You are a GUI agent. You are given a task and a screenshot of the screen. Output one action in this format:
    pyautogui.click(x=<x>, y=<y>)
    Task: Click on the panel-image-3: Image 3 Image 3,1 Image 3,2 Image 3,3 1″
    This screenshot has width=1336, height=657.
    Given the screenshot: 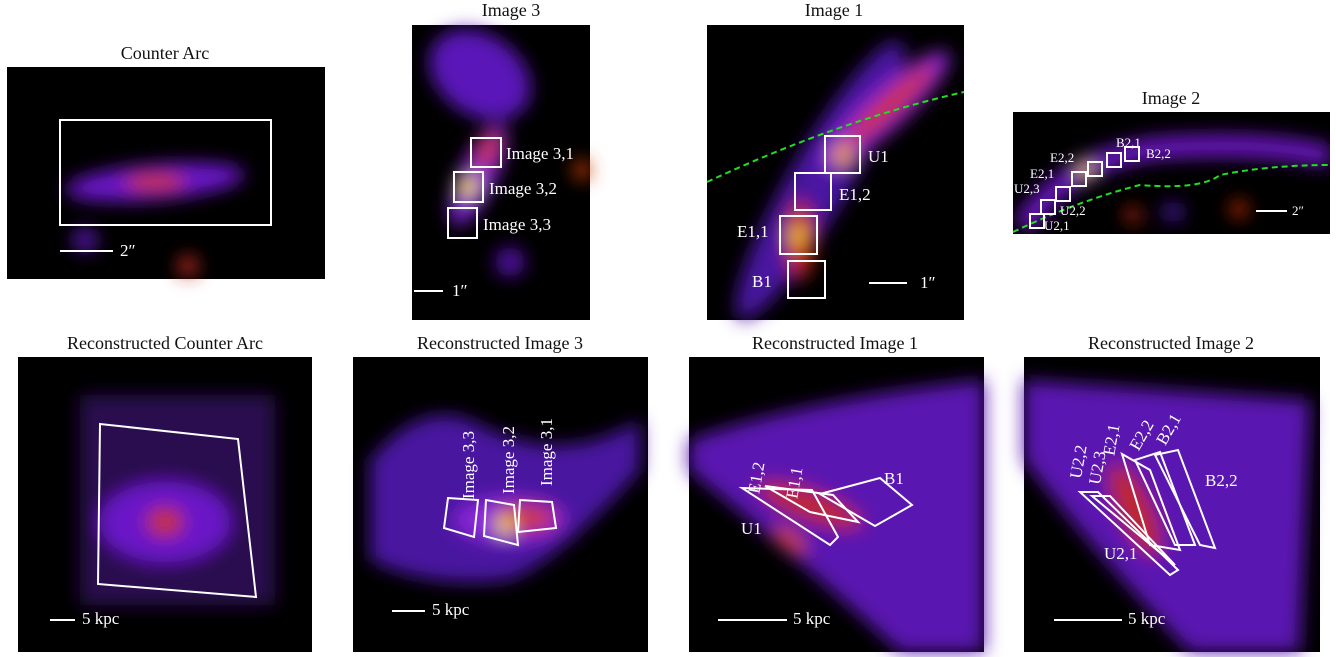 What is the action you would take?
    pyautogui.click(x=501, y=160)
    